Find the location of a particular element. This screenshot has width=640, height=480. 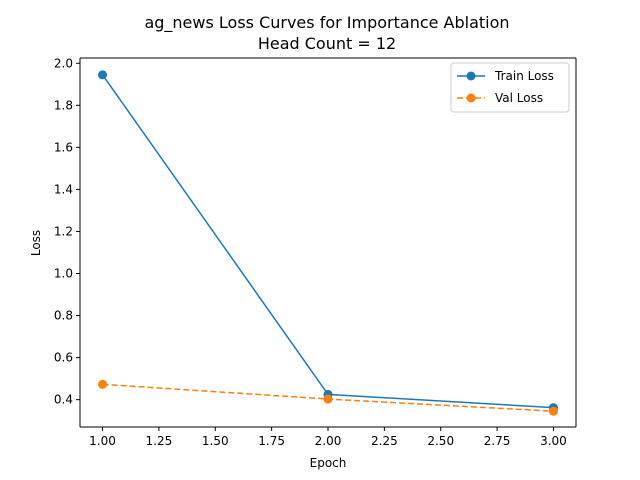

y-tick-label: 0.6 is located at coordinates (63, 358).